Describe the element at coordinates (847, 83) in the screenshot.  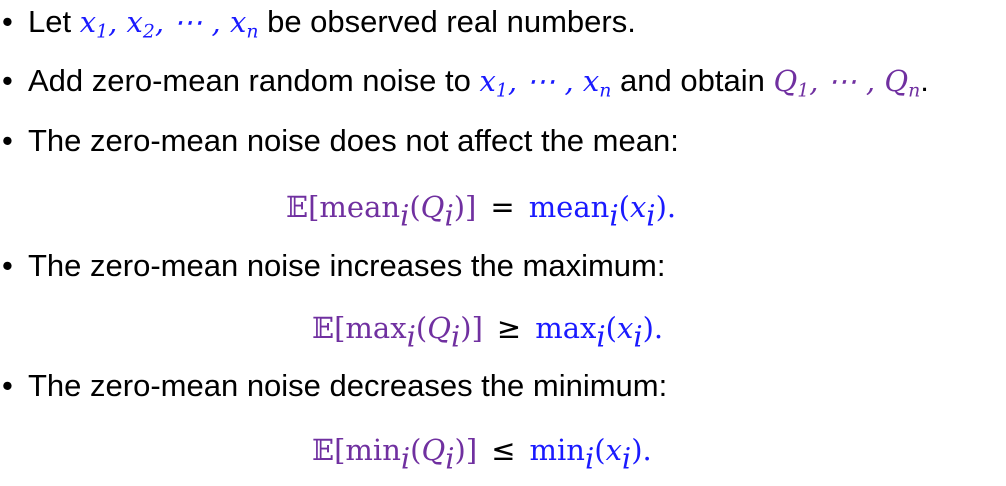
I see `math-sequence-q: Q1, ⋯ , Qn` at that location.